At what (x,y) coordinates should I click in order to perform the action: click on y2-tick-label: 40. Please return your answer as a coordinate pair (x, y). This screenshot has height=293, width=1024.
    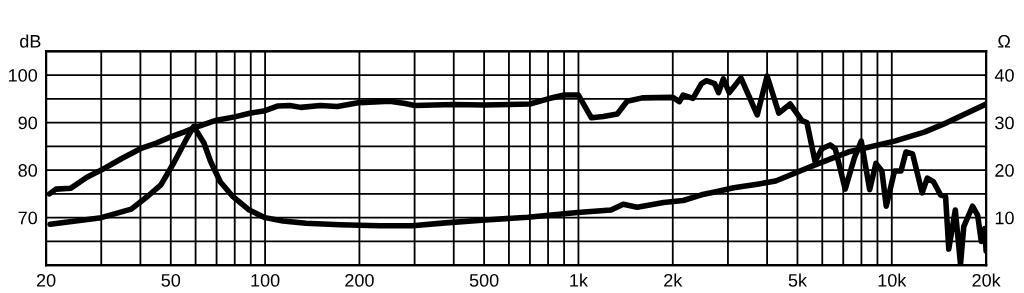
    Looking at the image, I should click on (1004, 75).